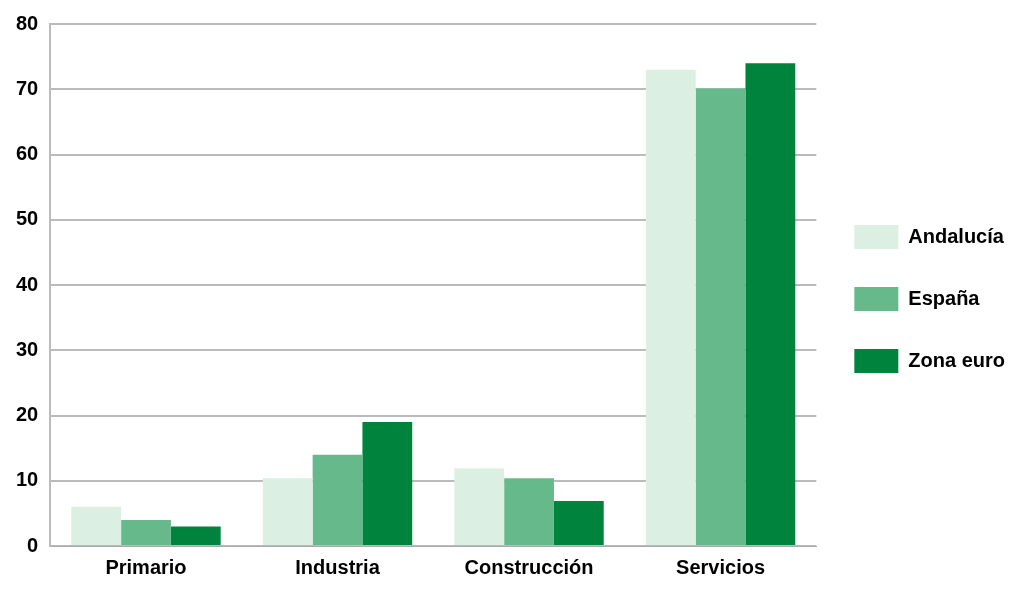 The height and width of the screenshot is (594, 1019). Describe the element at coordinates (146, 566) in the screenshot. I see `x-tick-label: Primario` at that location.